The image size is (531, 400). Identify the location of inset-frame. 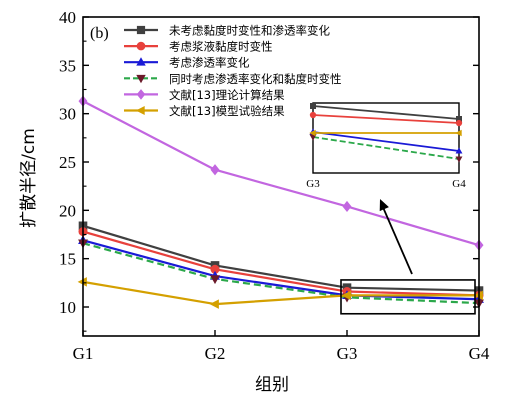
(386, 138).